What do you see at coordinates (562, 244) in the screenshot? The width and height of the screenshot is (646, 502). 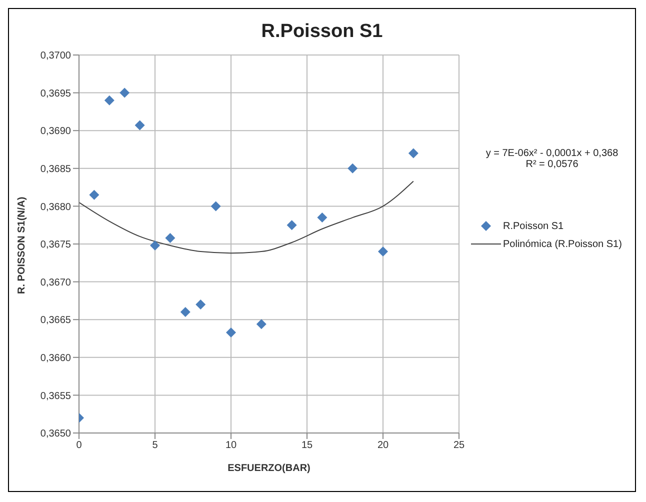 I see `legend-label: Polinómica (R.Poisson S1)` at bounding box center [562, 244].